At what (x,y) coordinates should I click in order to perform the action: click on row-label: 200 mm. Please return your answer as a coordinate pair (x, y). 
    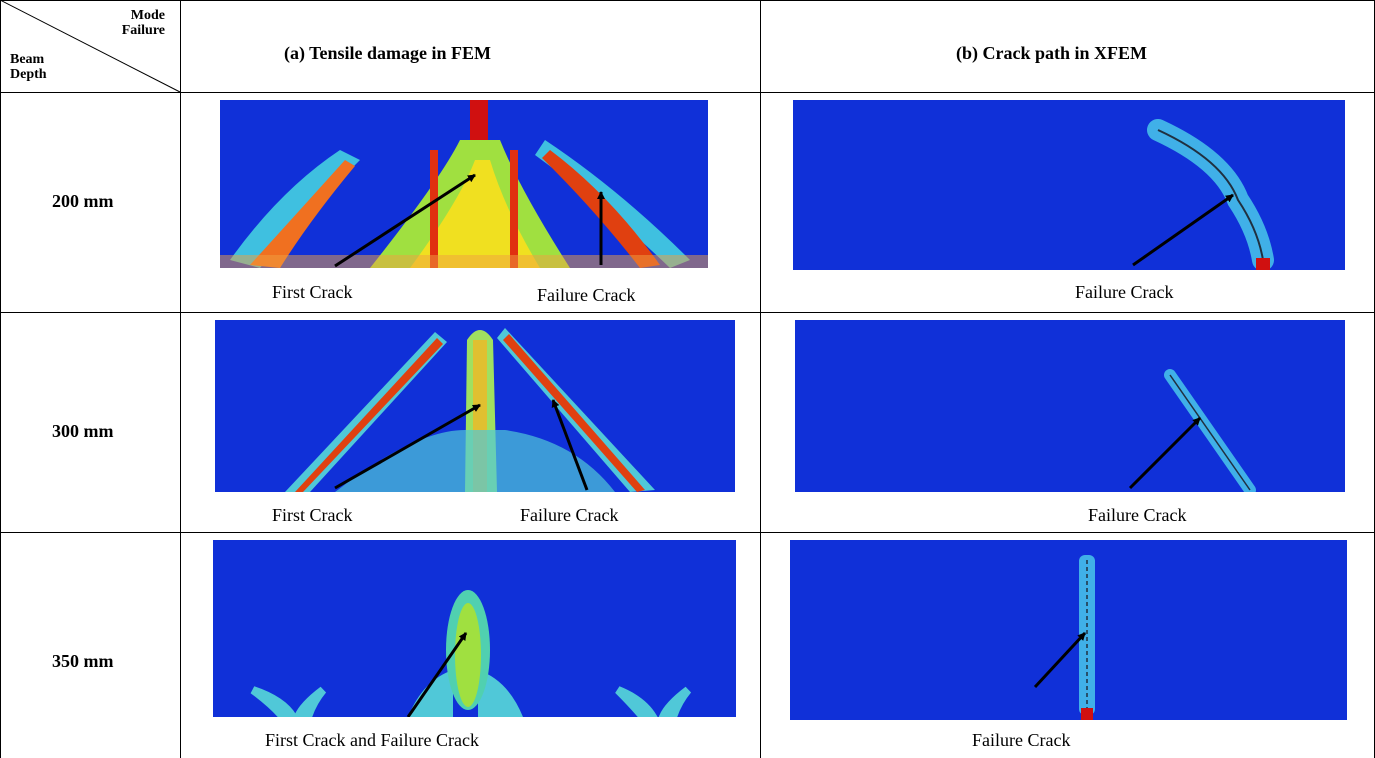
    Looking at the image, I should click on (83, 201).